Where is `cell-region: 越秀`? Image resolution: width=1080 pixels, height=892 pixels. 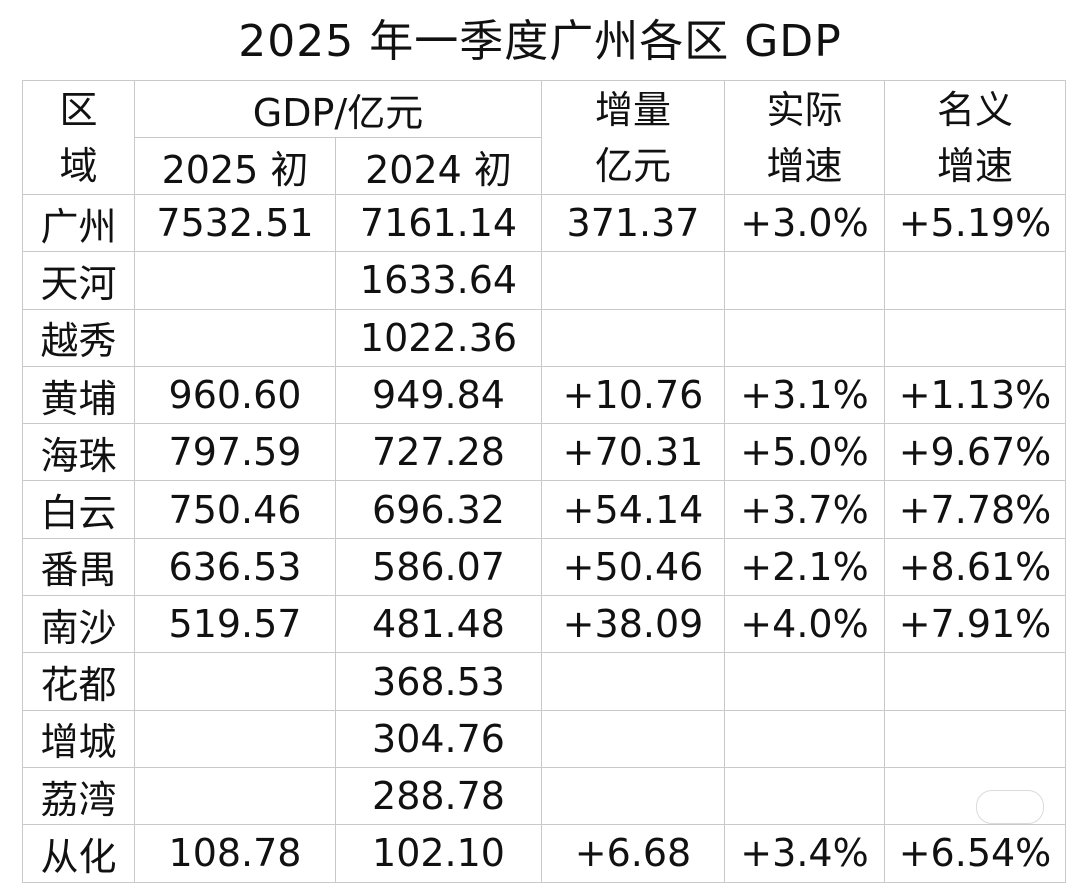
cell-region: 越秀 is located at coordinates (78, 337).